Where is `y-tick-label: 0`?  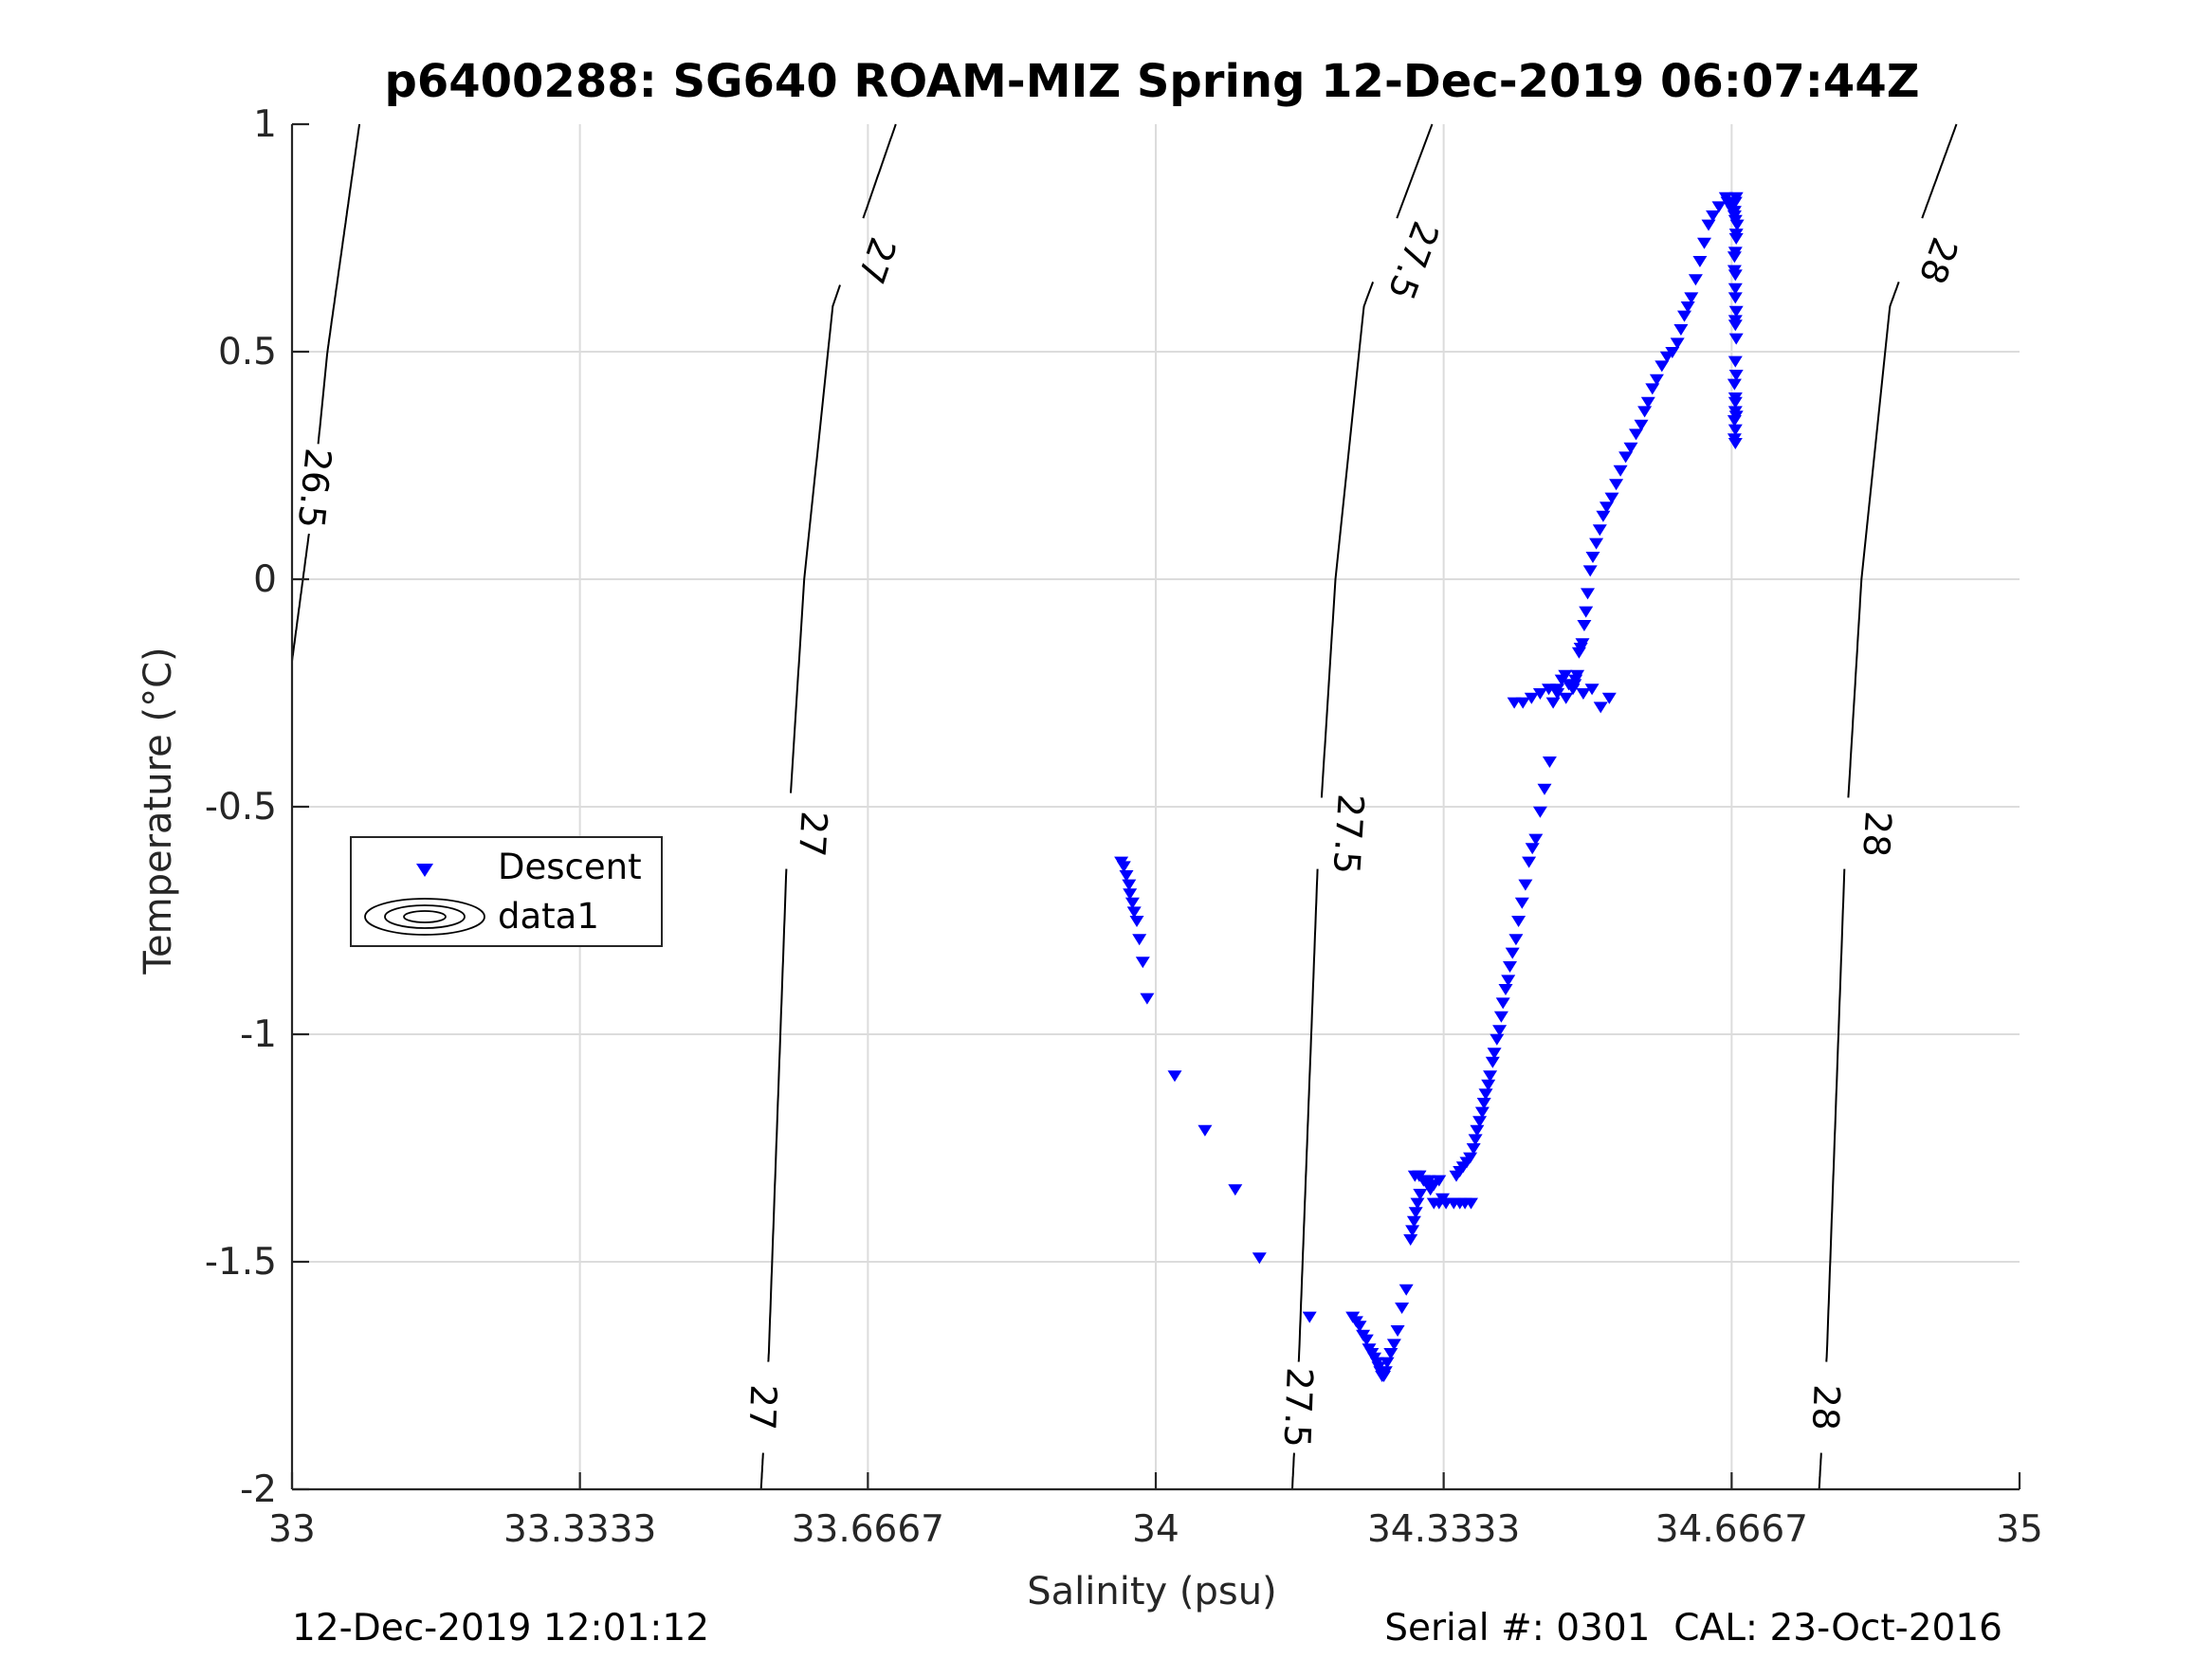 y-tick-label: 0 is located at coordinates (265, 579).